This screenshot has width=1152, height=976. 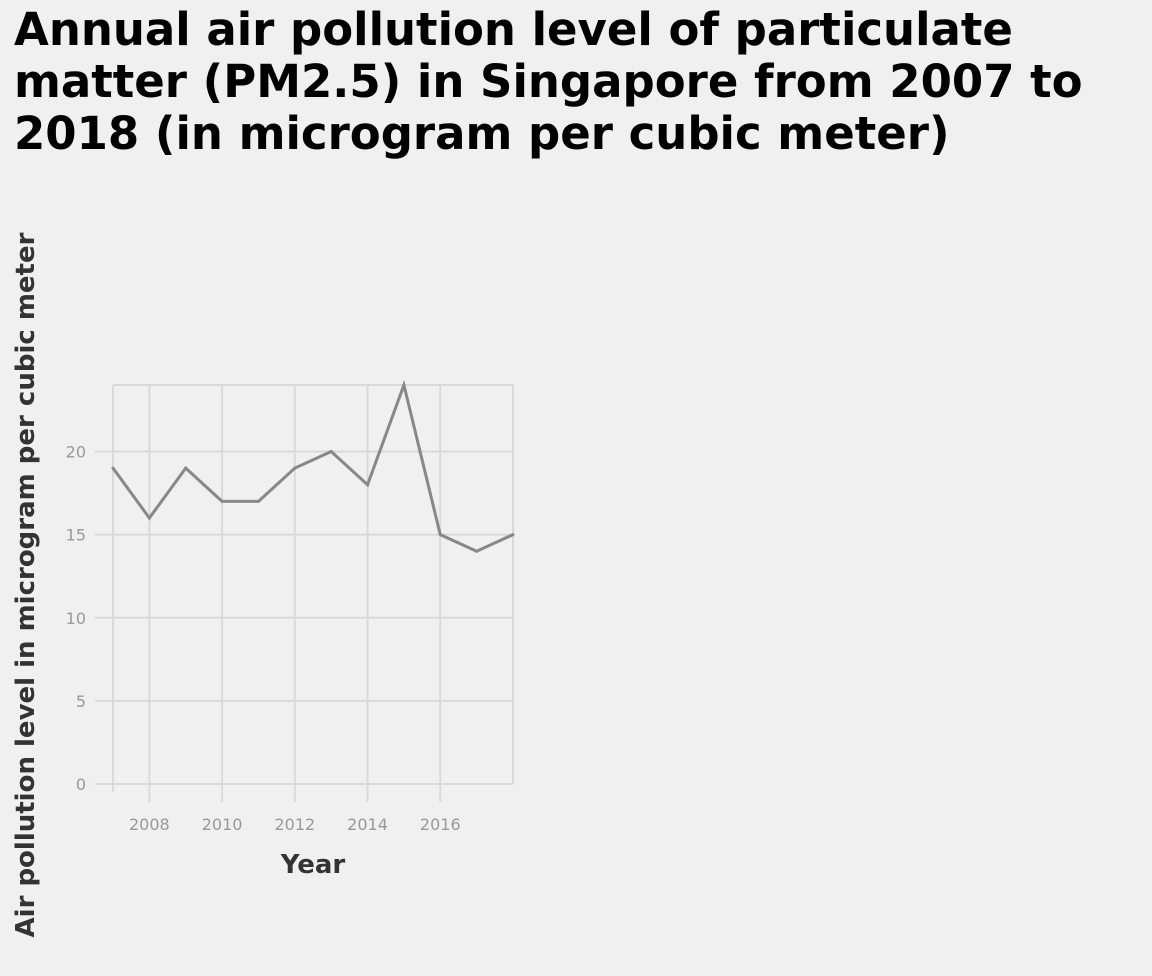 I want to click on x-tick-label-2012: 2012, so click(x=294, y=824).